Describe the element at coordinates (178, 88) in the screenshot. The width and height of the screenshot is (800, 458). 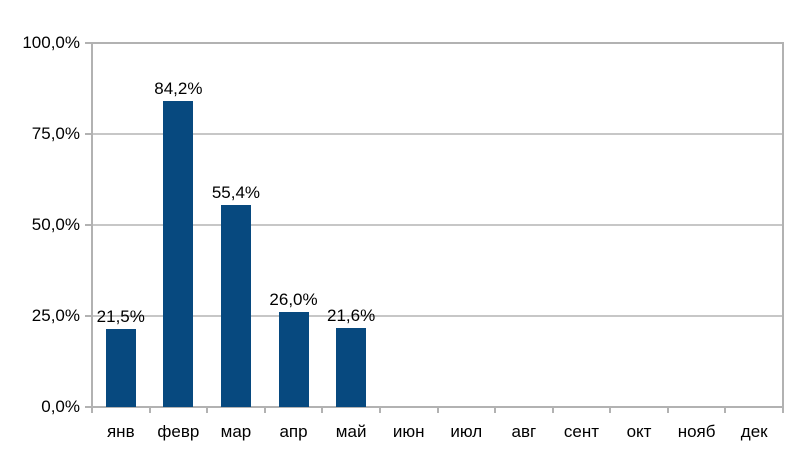
I see `bar-value-label: 84,2%` at that location.